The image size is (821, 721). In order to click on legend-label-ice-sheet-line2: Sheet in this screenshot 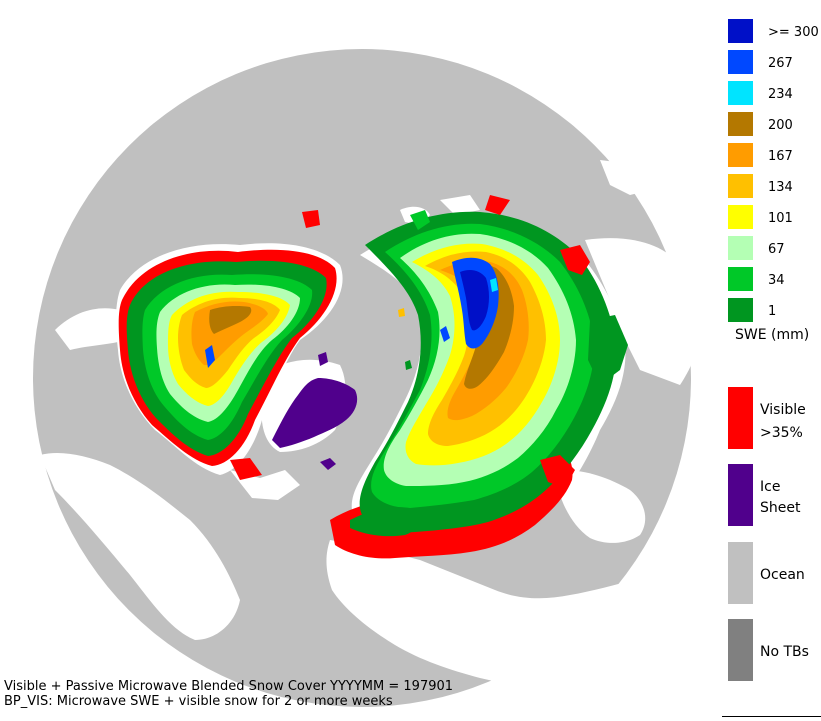, I will do `click(780, 508)`.